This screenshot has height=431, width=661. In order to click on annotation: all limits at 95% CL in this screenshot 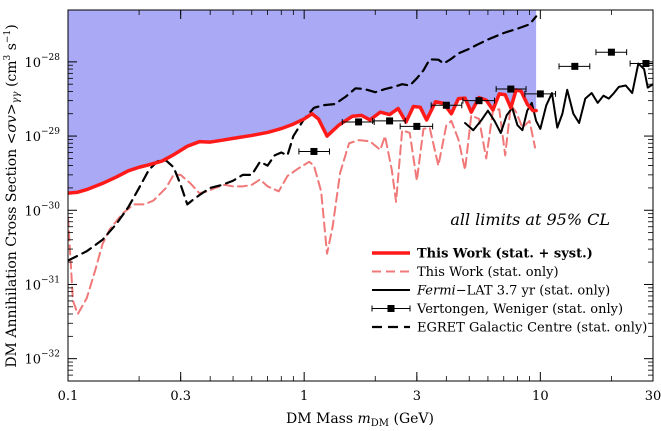, I will do `click(530, 219)`.